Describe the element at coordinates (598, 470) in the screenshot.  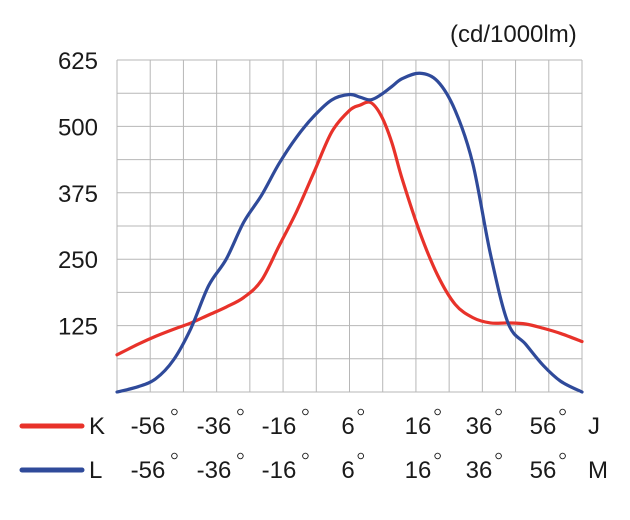
I see `row-end-label-L: M` at that location.